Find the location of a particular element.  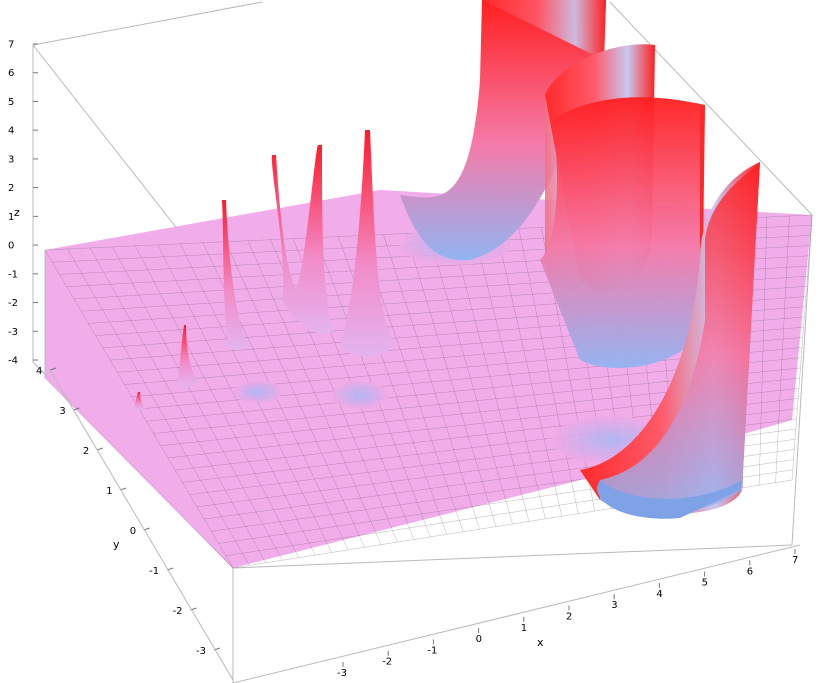

x-tick-label: 7 is located at coordinates (795, 560).